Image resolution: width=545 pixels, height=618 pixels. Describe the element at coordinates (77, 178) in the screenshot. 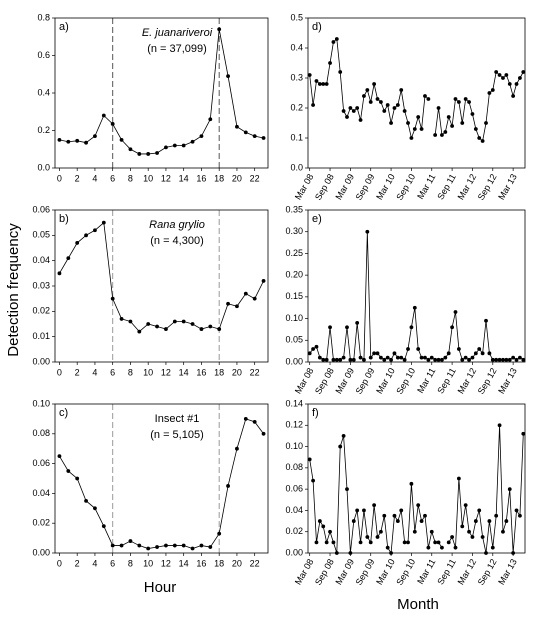

I see `x-tick-label: 2` at that location.